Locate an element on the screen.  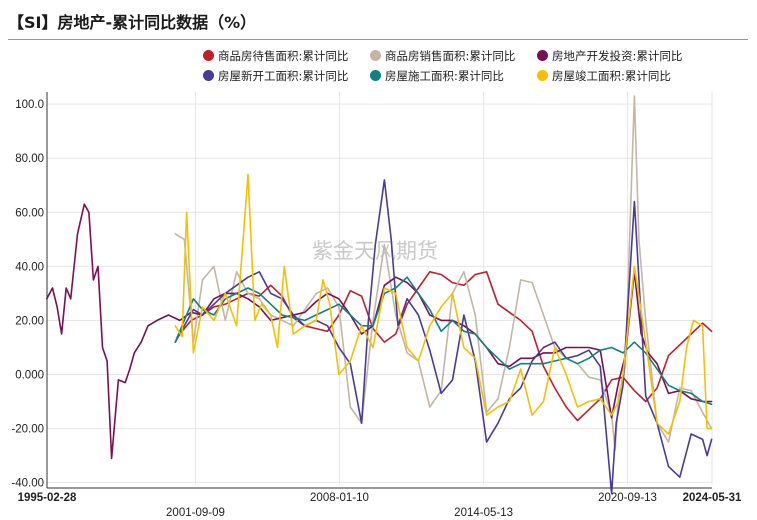
legend-item-xinkai: 房屋新开工面积:累计同比 is located at coordinates (275, 76).